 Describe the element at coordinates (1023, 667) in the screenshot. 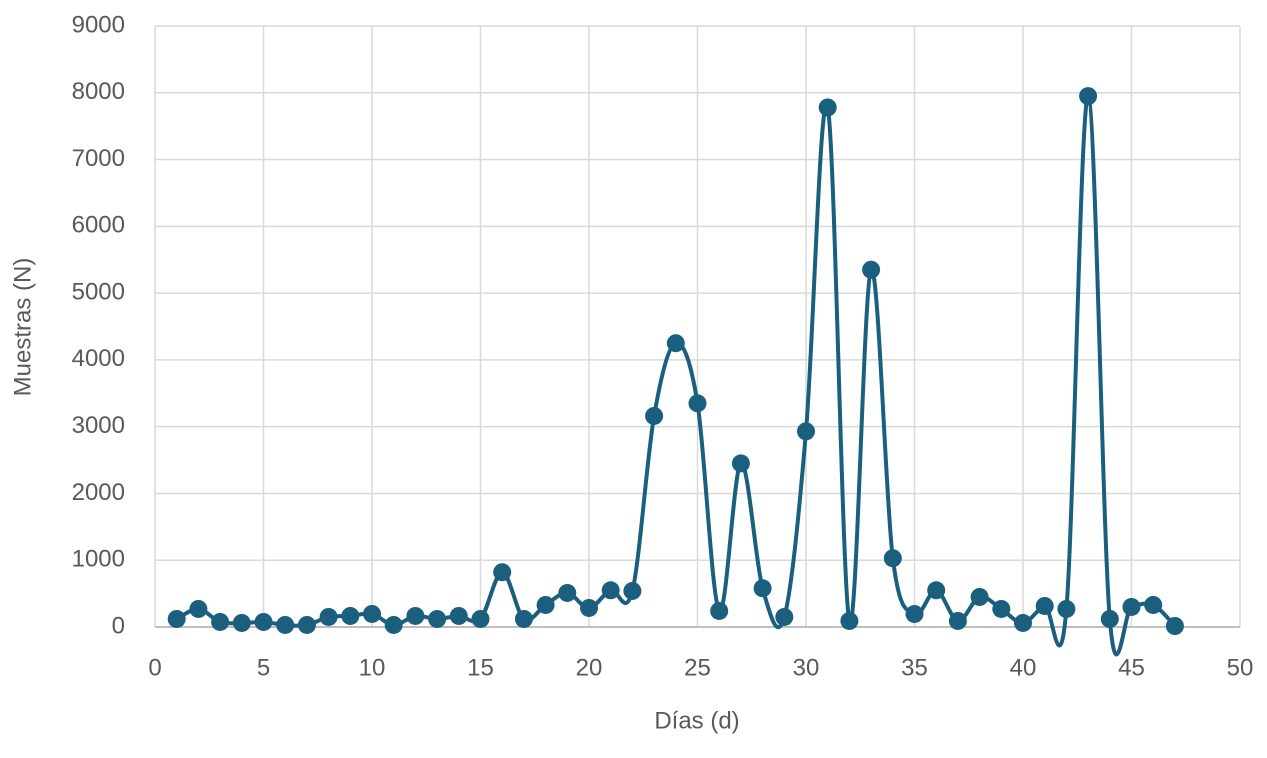

I see `x-tick-label: 40` at that location.